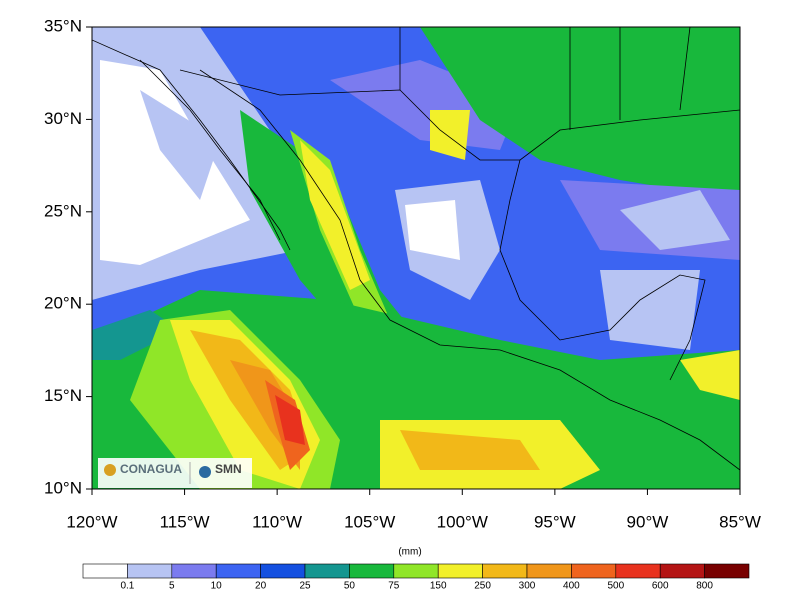 The width and height of the screenshot is (790, 592). I want to click on y-tick-label: 15°N, so click(63, 395).